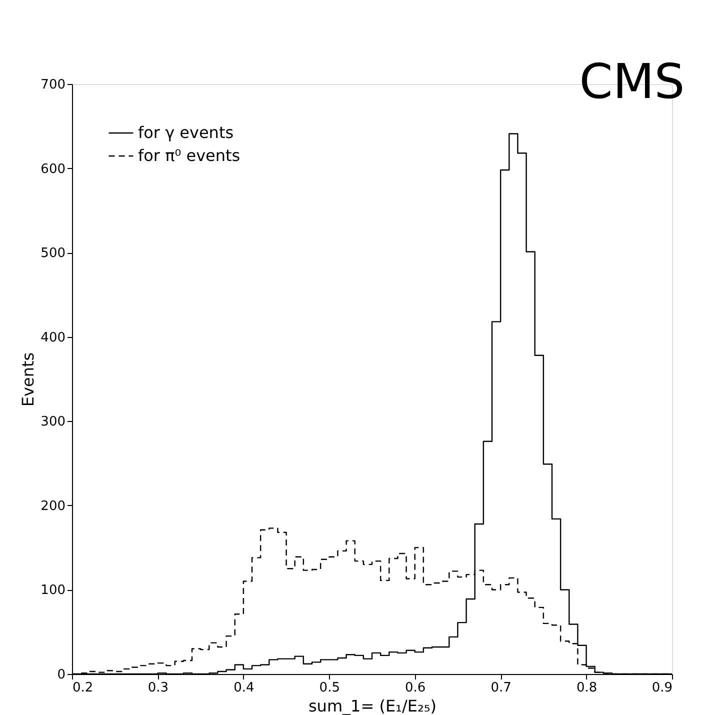 The height and width of the screenshot is (715, 725). What do you see at coordinates (53, 85) in the screenshot?
I see `y-tick-label: 700` at bounding box center [53, 85].